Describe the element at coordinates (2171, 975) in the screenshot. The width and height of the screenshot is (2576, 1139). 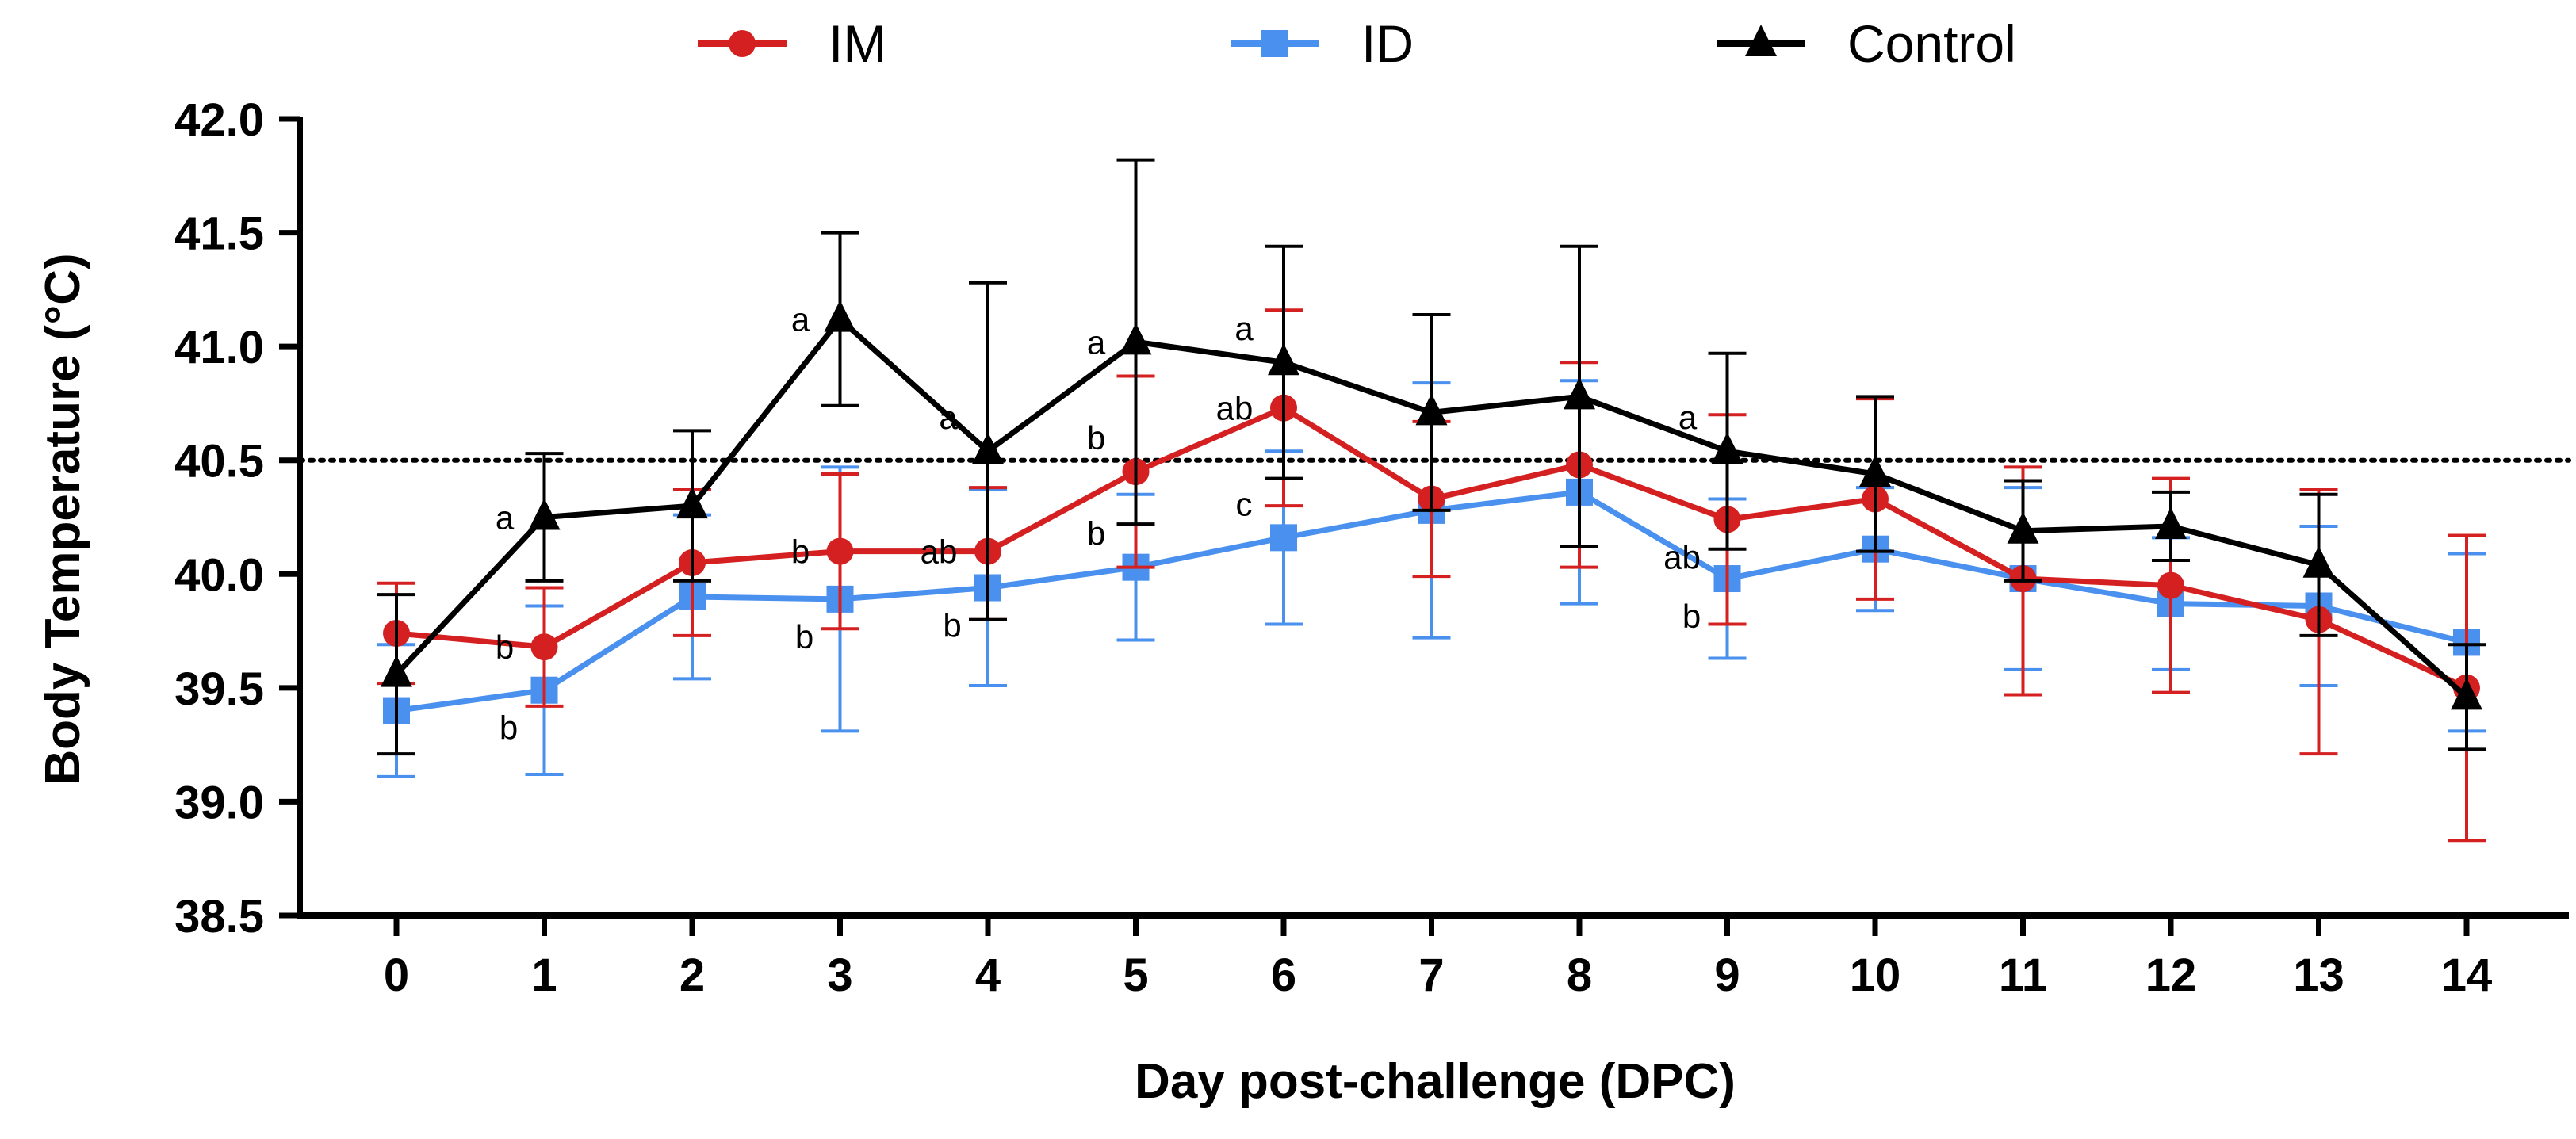
I see `x-tick-label: 12` at that location.